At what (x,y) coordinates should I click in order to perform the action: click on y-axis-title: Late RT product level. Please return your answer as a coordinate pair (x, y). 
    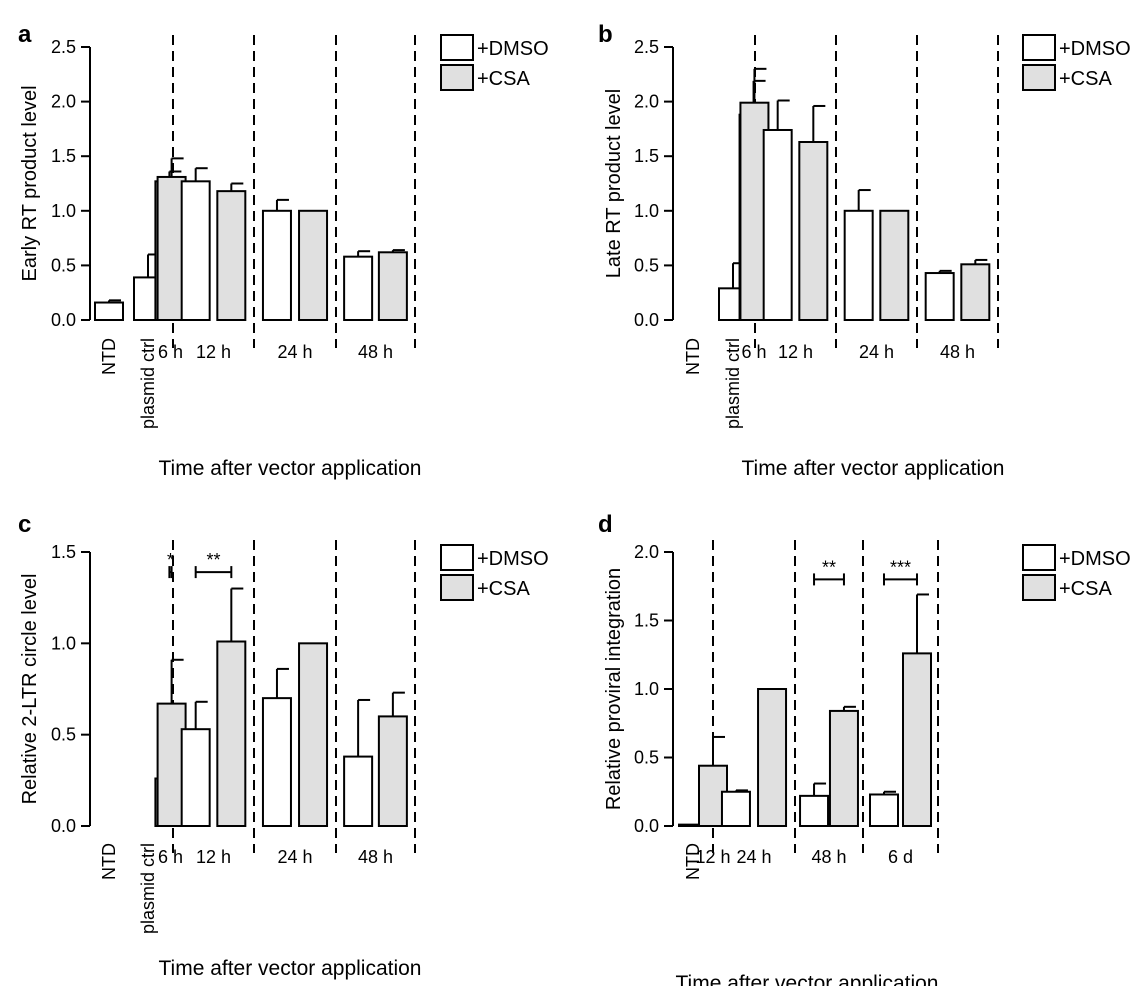
    Looking at the image, I should click on (614, 183).